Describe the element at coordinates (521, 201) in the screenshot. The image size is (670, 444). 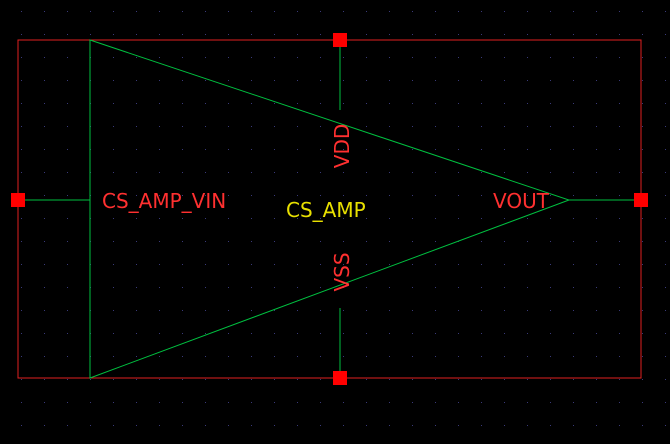
I see `output-pin-label: VOUT` at that location.